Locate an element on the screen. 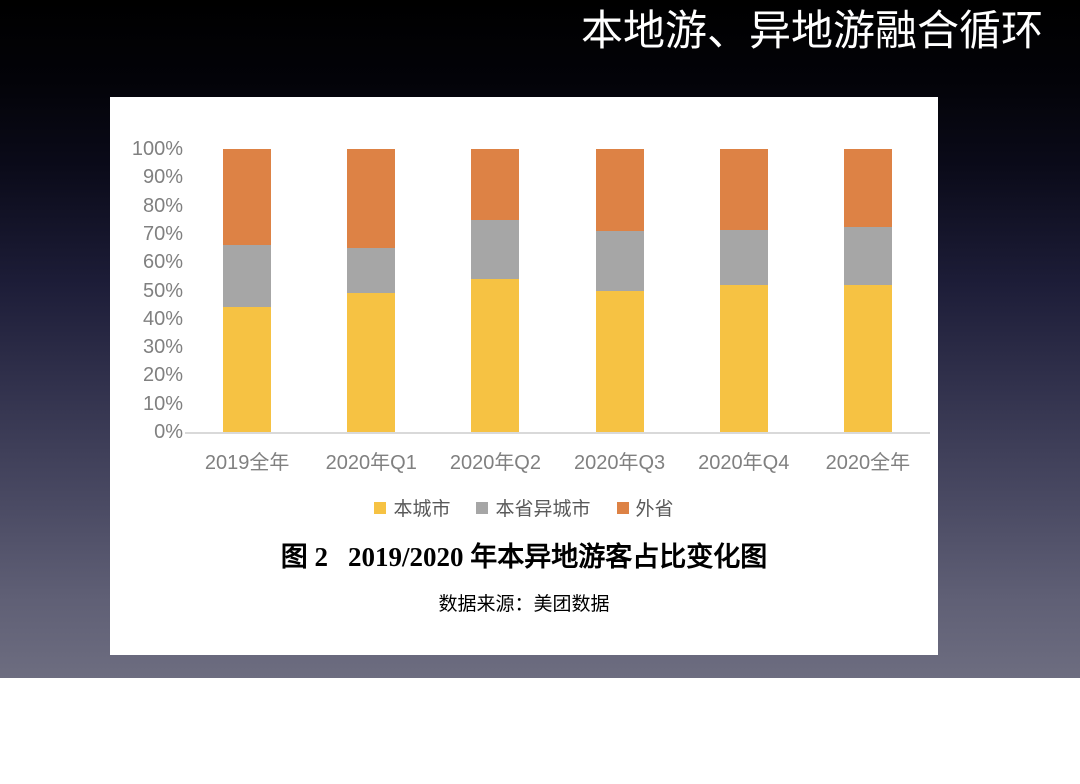  legend-label: 本城市 is located at coordinates (422, 509).